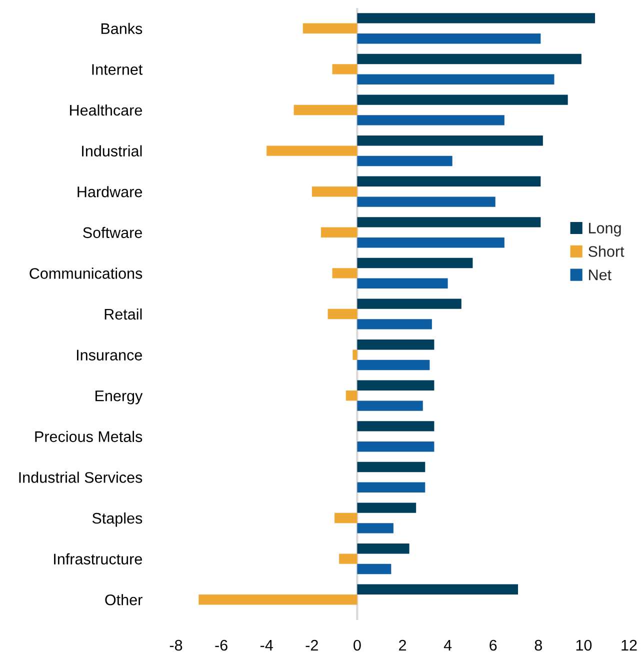 This screenshot has height=657, width=643. Describe the element at coordinates (106, 110) in the screenshot. I see `y-tick-label: Healthcare` at that location.